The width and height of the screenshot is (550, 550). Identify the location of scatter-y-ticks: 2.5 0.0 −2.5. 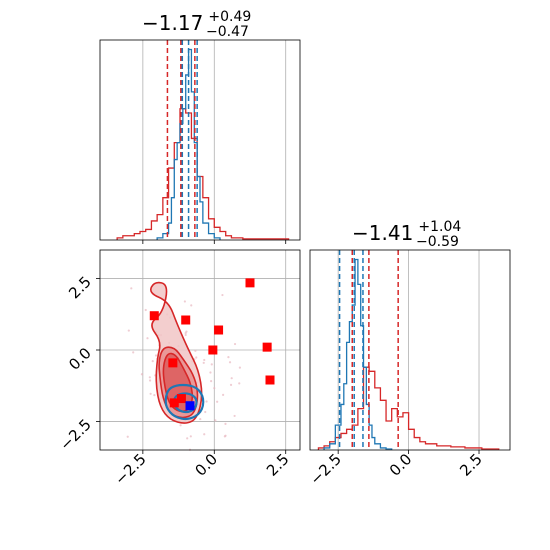
(78, 363).